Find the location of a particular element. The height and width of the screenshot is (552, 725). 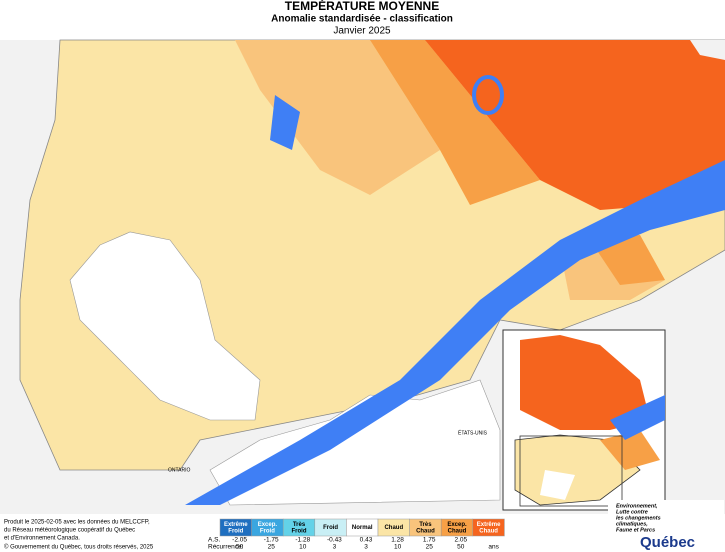

as-value: 0.43 is located at coordinates (366, 540).